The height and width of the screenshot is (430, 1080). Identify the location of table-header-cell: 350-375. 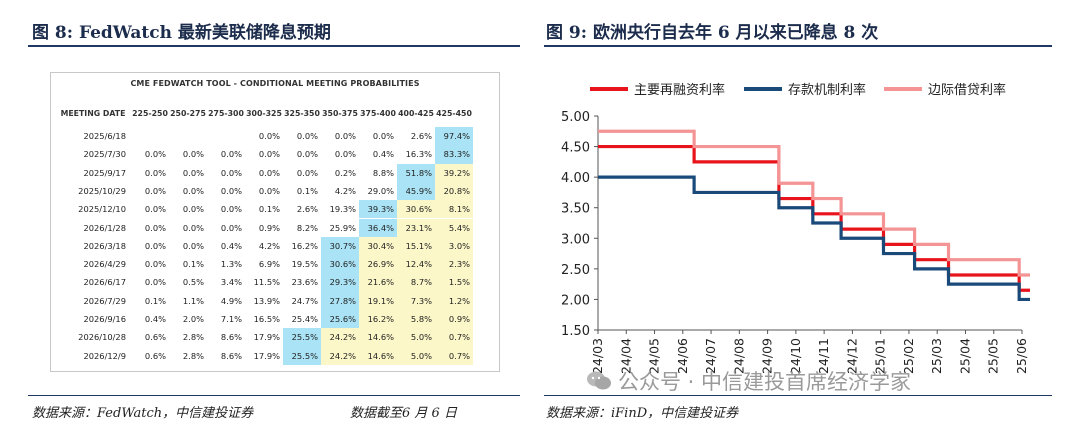
(340, 113).